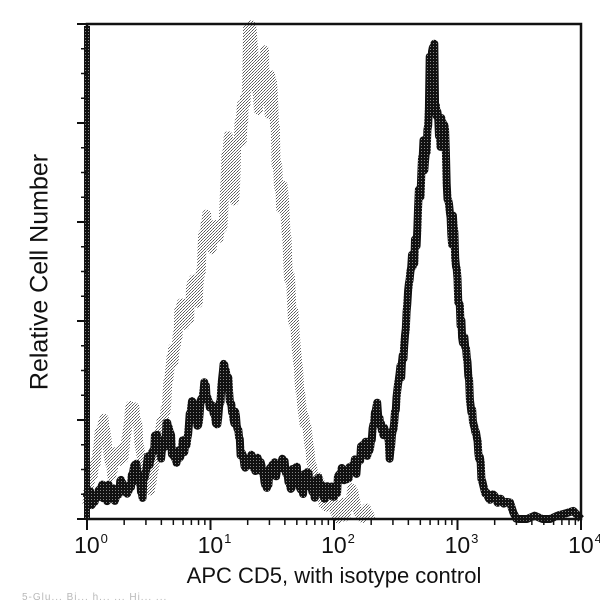  What do you see at coordinates (461, 544) in the screenshot?
I see `x-tick-label: 10³` at bounding box center [461, 544].